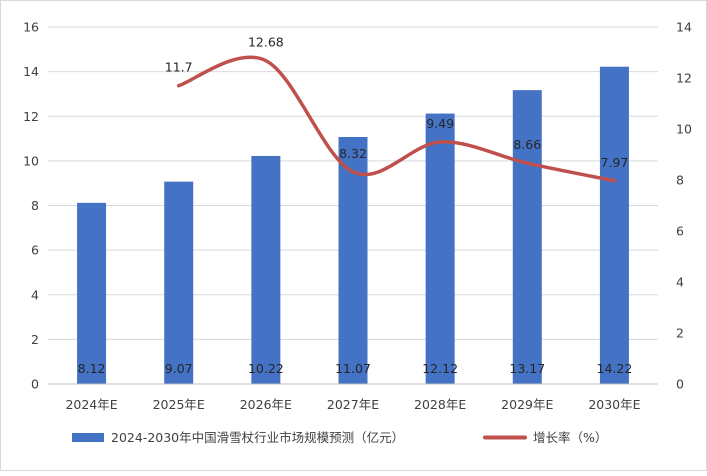 This screenshot has height=476, width=707. Describe the element at coordinates (684, 78) in the screenshot. I see `right-y-tick-label: 12` at that location.